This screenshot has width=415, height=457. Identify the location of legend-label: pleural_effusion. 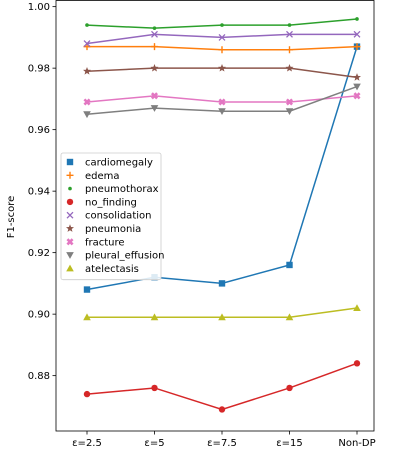
(124, 256).